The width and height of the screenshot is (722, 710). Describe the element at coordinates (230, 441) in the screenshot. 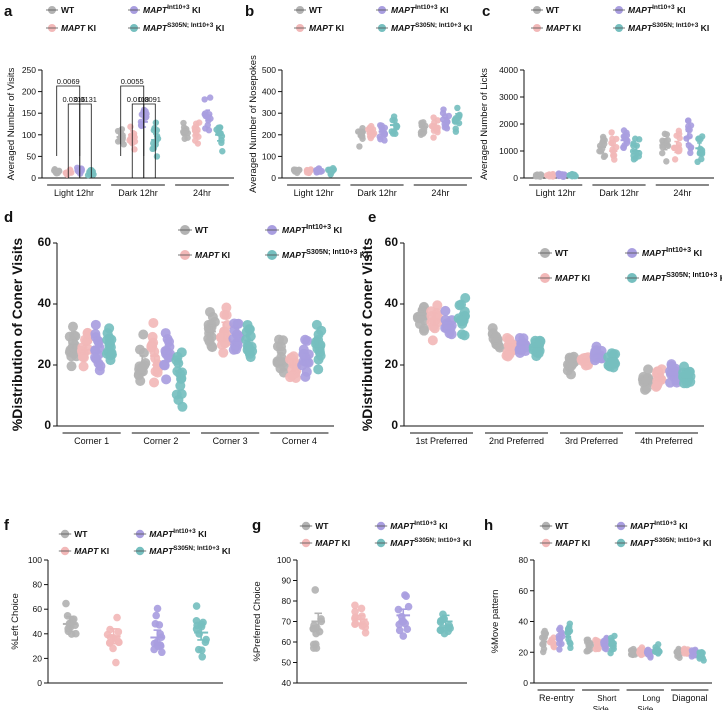

I see `x-tick-label: Corner 3` at that location.